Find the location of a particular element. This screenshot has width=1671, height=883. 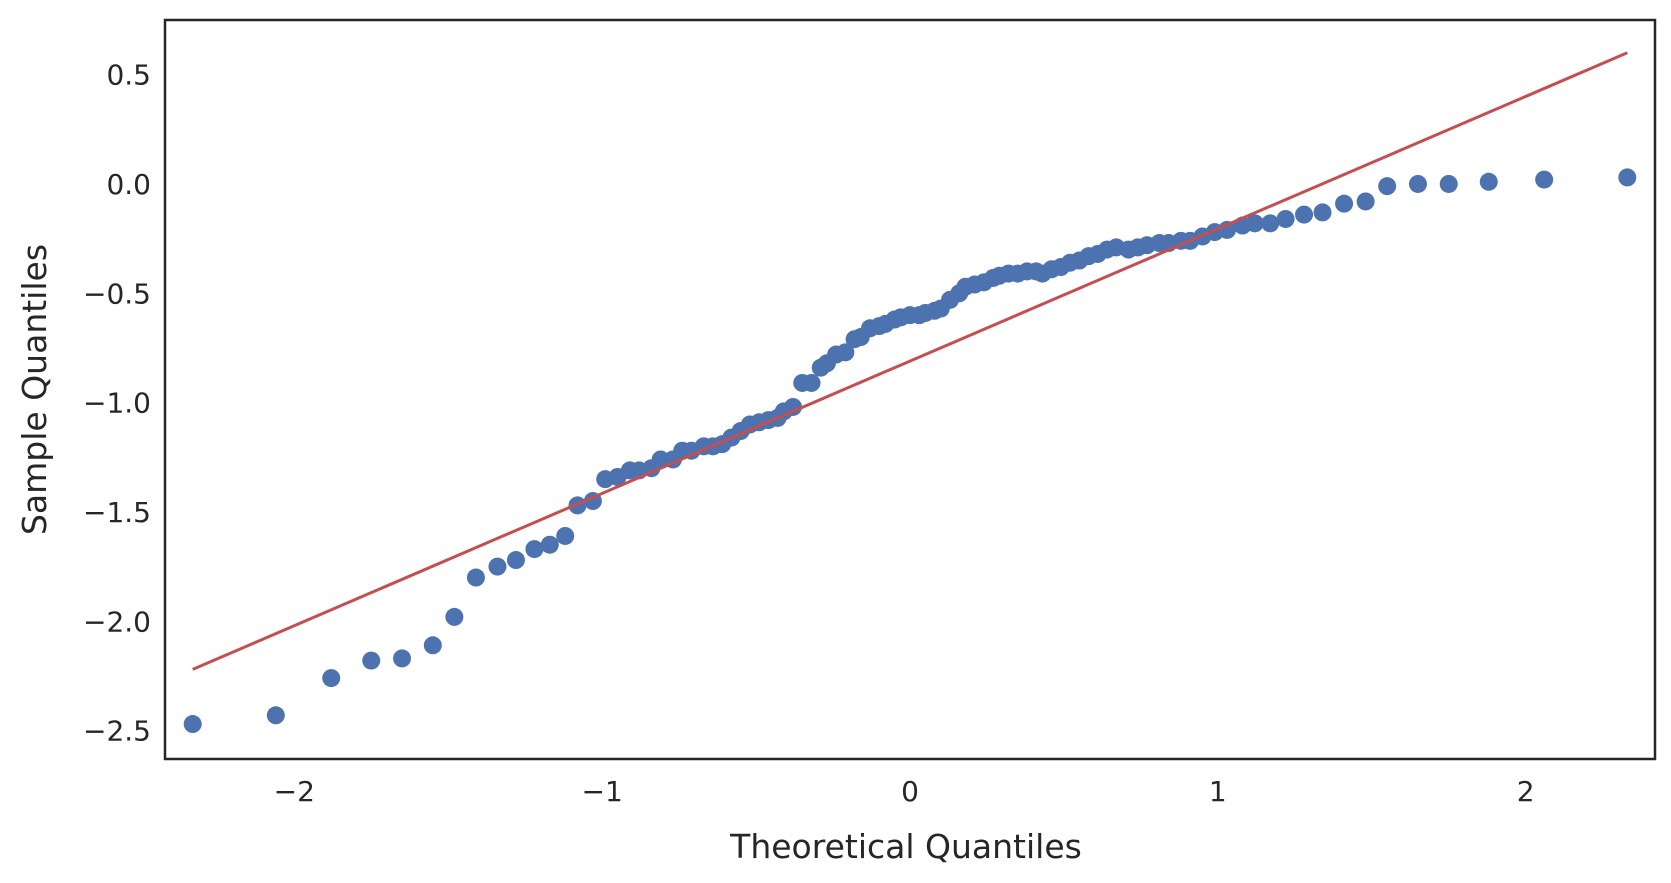

y-tick-label: −2.5 is located at coordinates (117, 731).